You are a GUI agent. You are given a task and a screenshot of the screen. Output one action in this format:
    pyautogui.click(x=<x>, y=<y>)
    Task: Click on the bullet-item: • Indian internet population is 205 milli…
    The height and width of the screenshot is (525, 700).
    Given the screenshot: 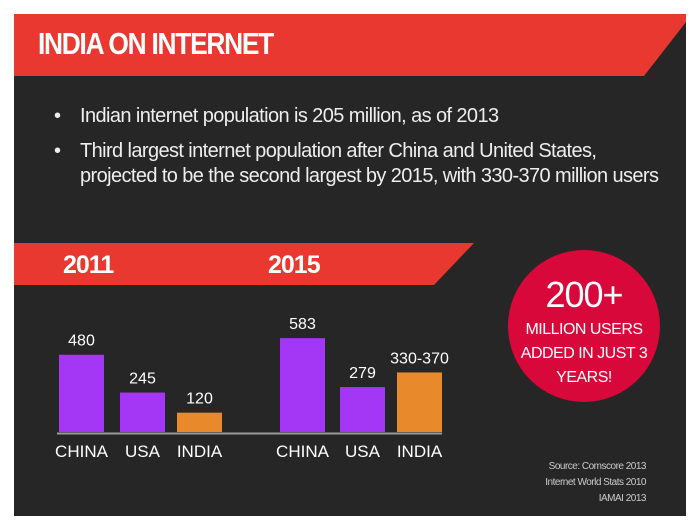 What is the action you would take?
    pyautogui.click(x=276, y=116)
    